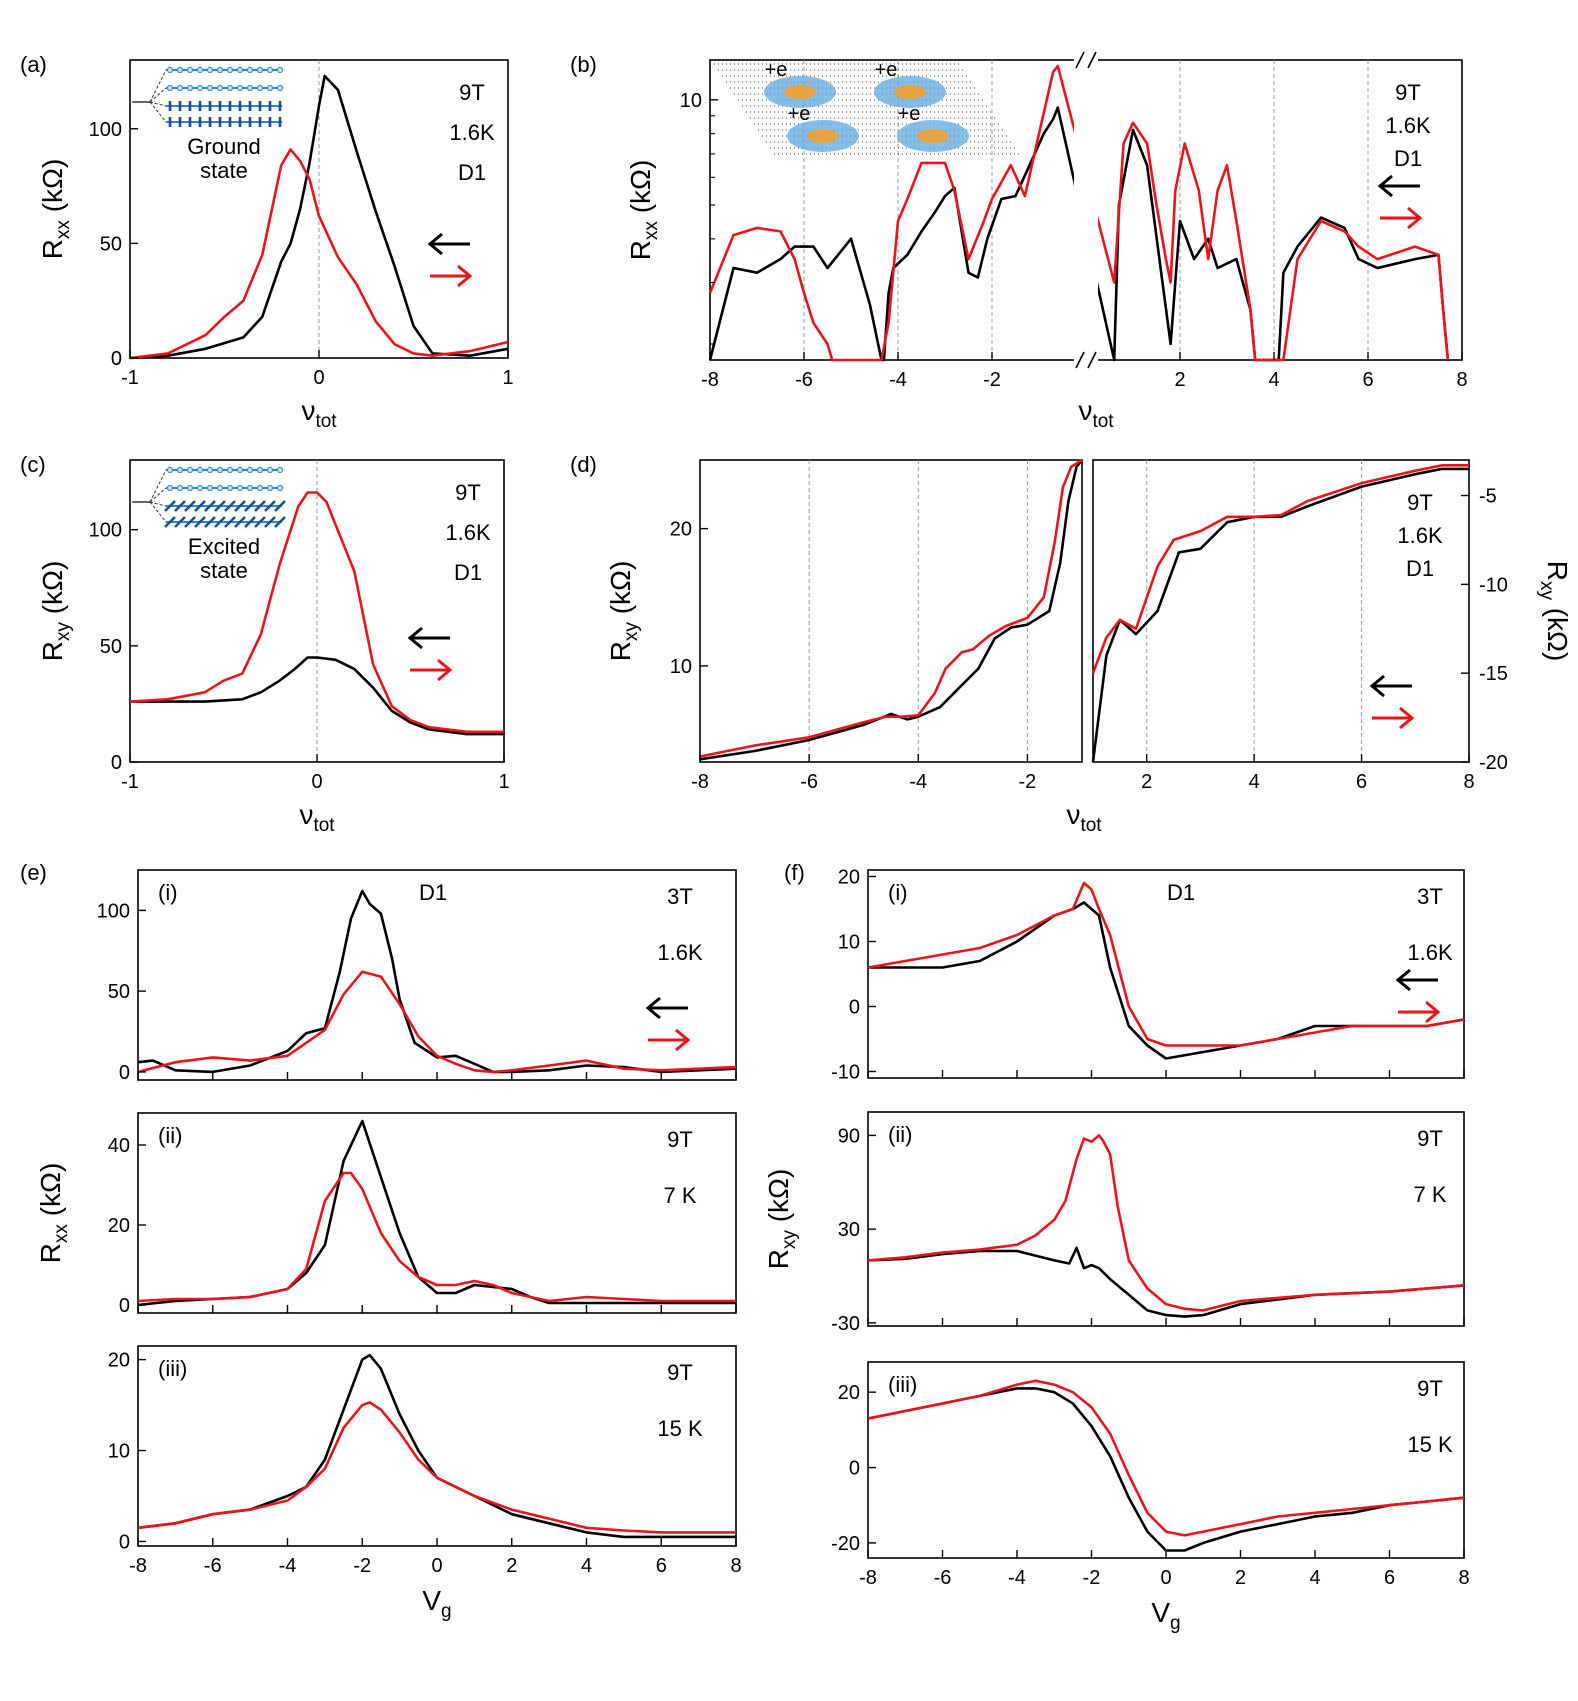  What do you see at coordinates (224, 570) in the screenshot?
I see `panel-c-inset-caption: state` at bounding box center [224, 570].